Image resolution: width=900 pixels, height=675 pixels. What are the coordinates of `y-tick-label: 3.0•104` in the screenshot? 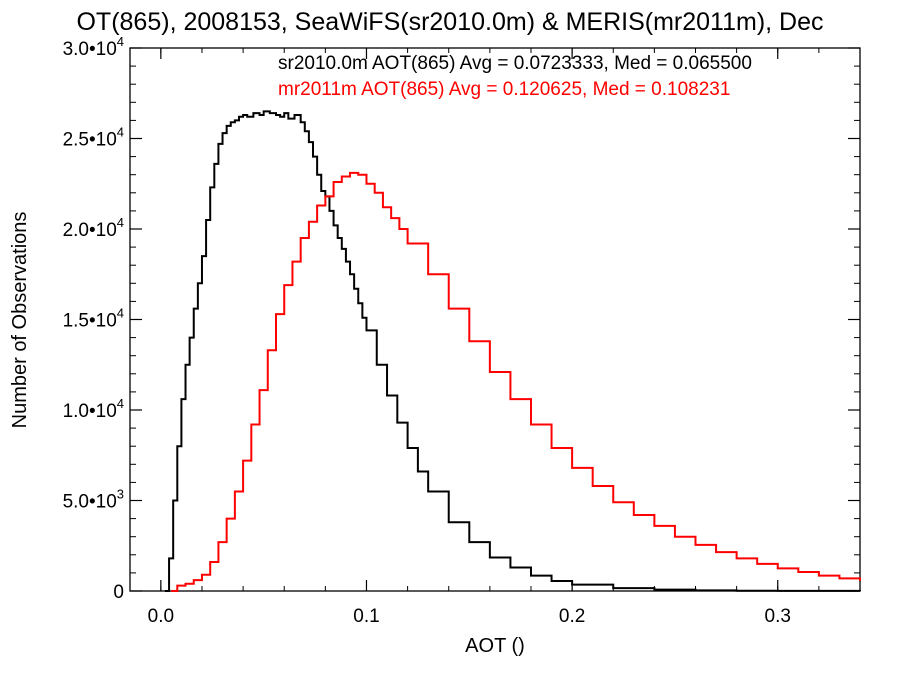 It's located at (93, 47).